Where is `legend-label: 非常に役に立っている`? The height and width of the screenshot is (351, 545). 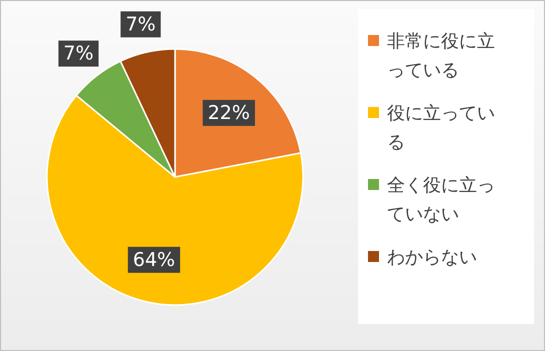 legend-label: 非常に役に立っている is located at coordinates (441, 56).